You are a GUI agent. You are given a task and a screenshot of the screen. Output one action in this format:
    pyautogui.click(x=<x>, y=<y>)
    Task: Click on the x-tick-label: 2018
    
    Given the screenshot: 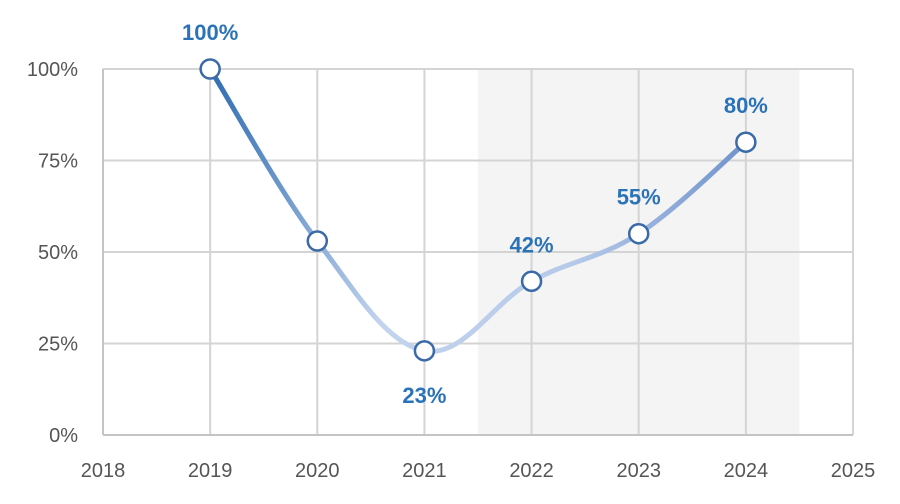 What is the action you would take?
    pyautogui.click(x=103, y=471)
    